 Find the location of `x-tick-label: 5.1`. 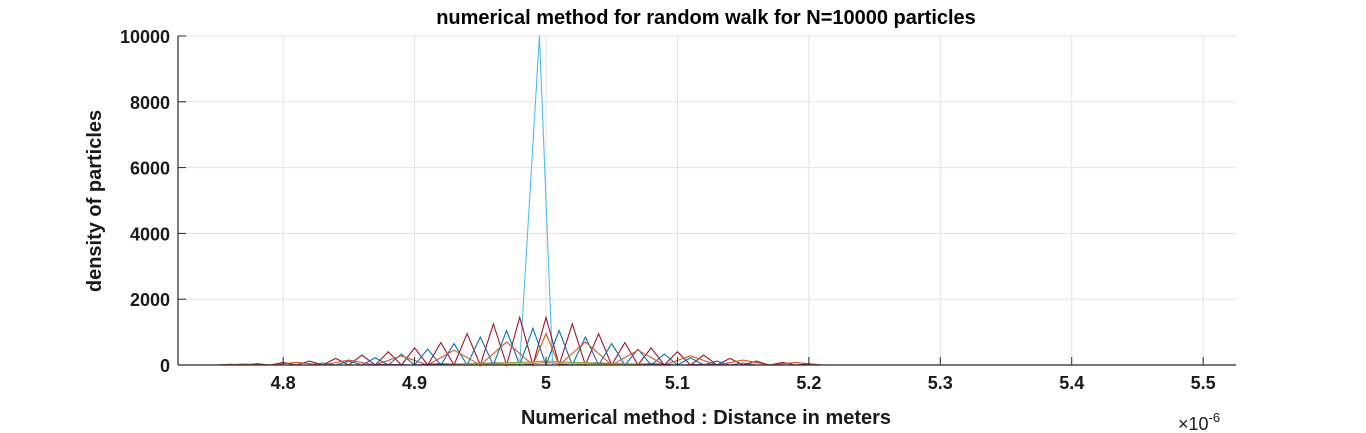

x-tick-label: 5.1 is located at coordinates (677, 383).